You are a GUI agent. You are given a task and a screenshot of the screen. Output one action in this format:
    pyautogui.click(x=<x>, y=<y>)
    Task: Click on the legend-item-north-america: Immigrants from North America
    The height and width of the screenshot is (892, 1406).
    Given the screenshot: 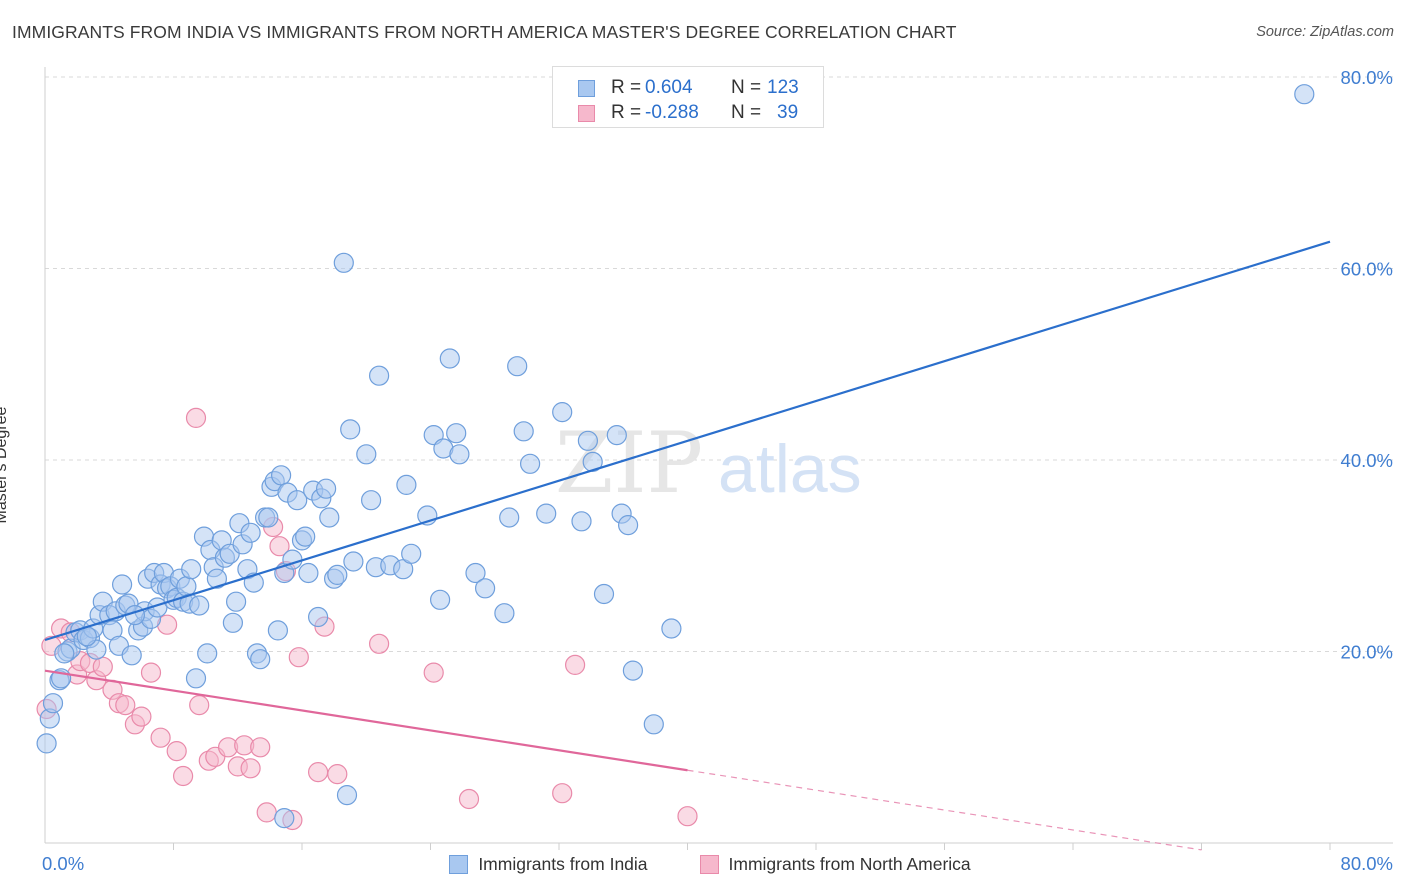 What is the action you would take?
    pyautogui.click(x=828, y=864)
    